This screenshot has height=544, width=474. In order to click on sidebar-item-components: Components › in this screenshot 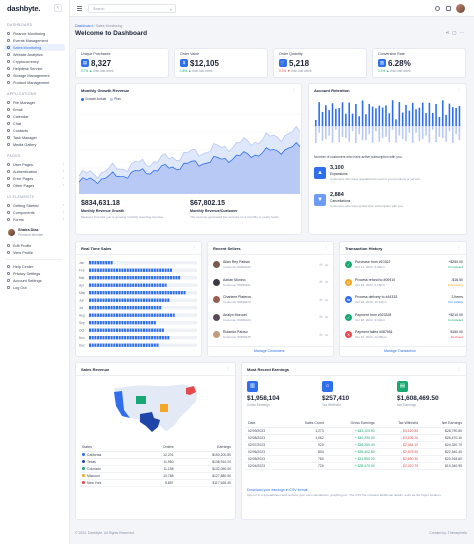, I will do `click(34, 212)`.